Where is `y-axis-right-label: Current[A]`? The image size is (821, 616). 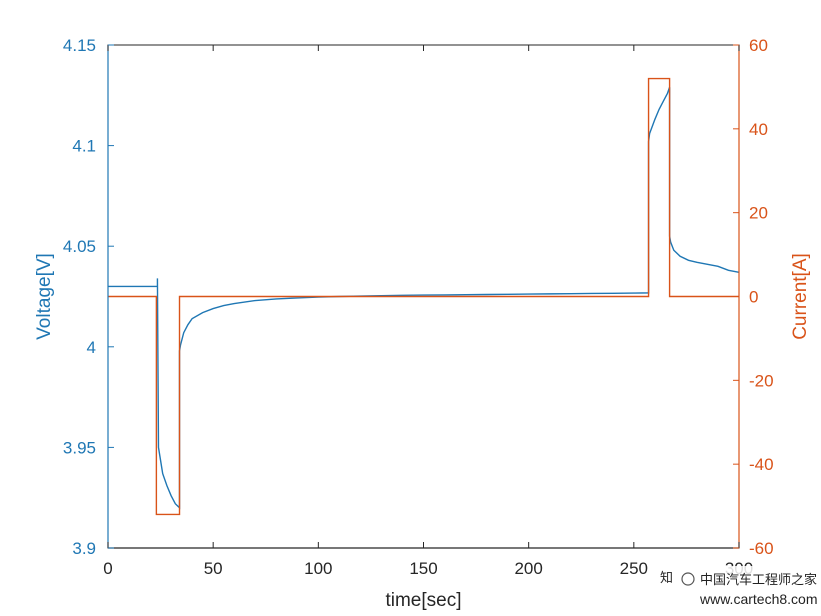 y-axis-right-label: Current[A] is located at coordinates (800, 296).